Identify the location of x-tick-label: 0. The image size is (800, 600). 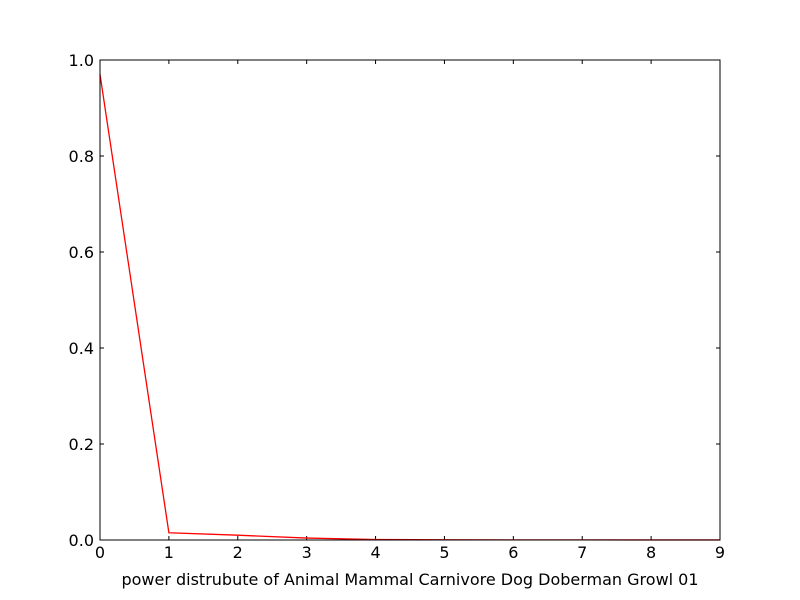
(100, 552).